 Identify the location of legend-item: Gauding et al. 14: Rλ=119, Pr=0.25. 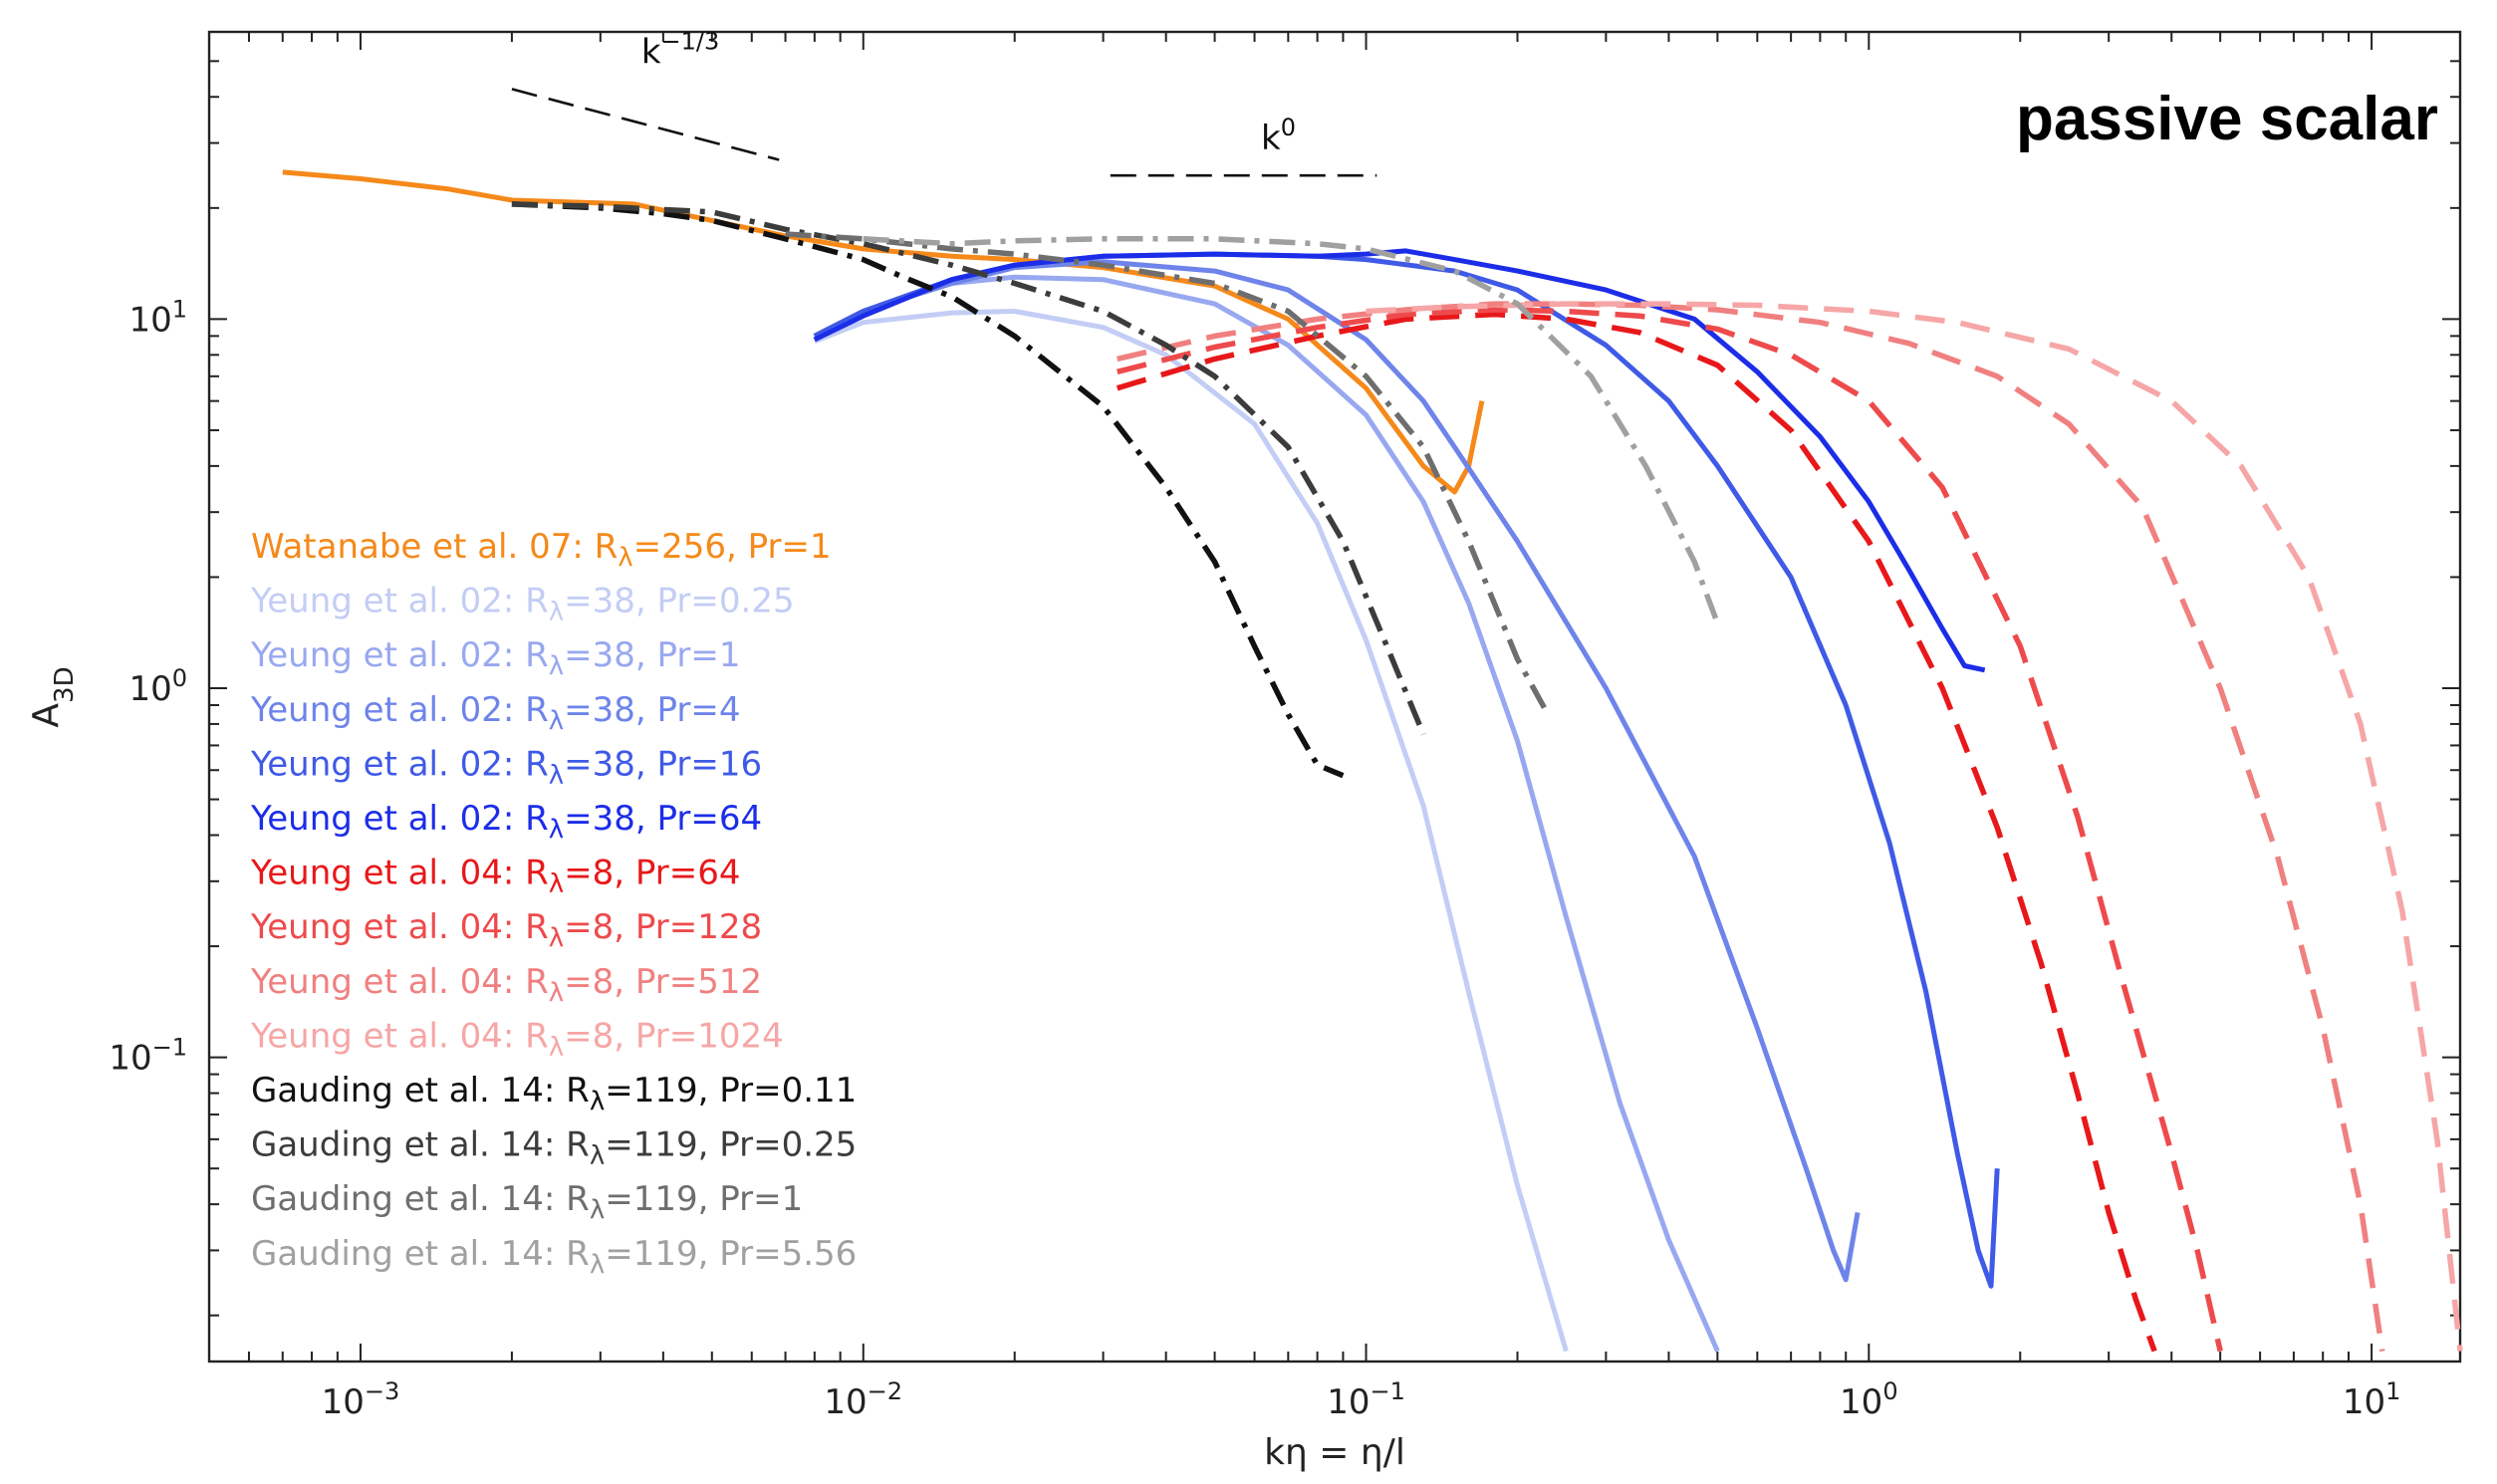
(554, 1148).